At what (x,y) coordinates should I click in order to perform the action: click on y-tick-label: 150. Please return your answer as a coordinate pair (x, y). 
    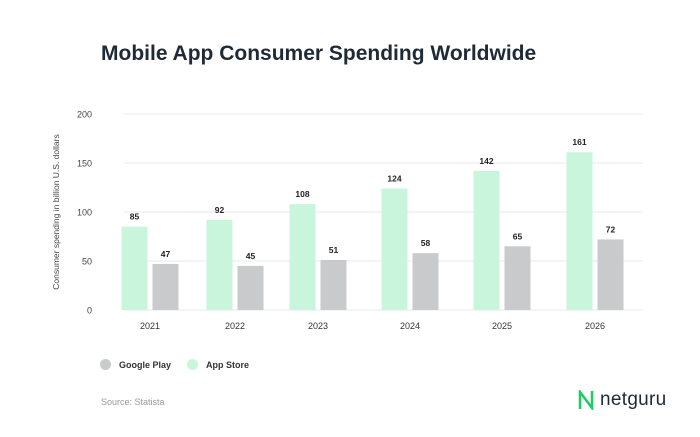
    Looking at the image, I should click on (84, 164).